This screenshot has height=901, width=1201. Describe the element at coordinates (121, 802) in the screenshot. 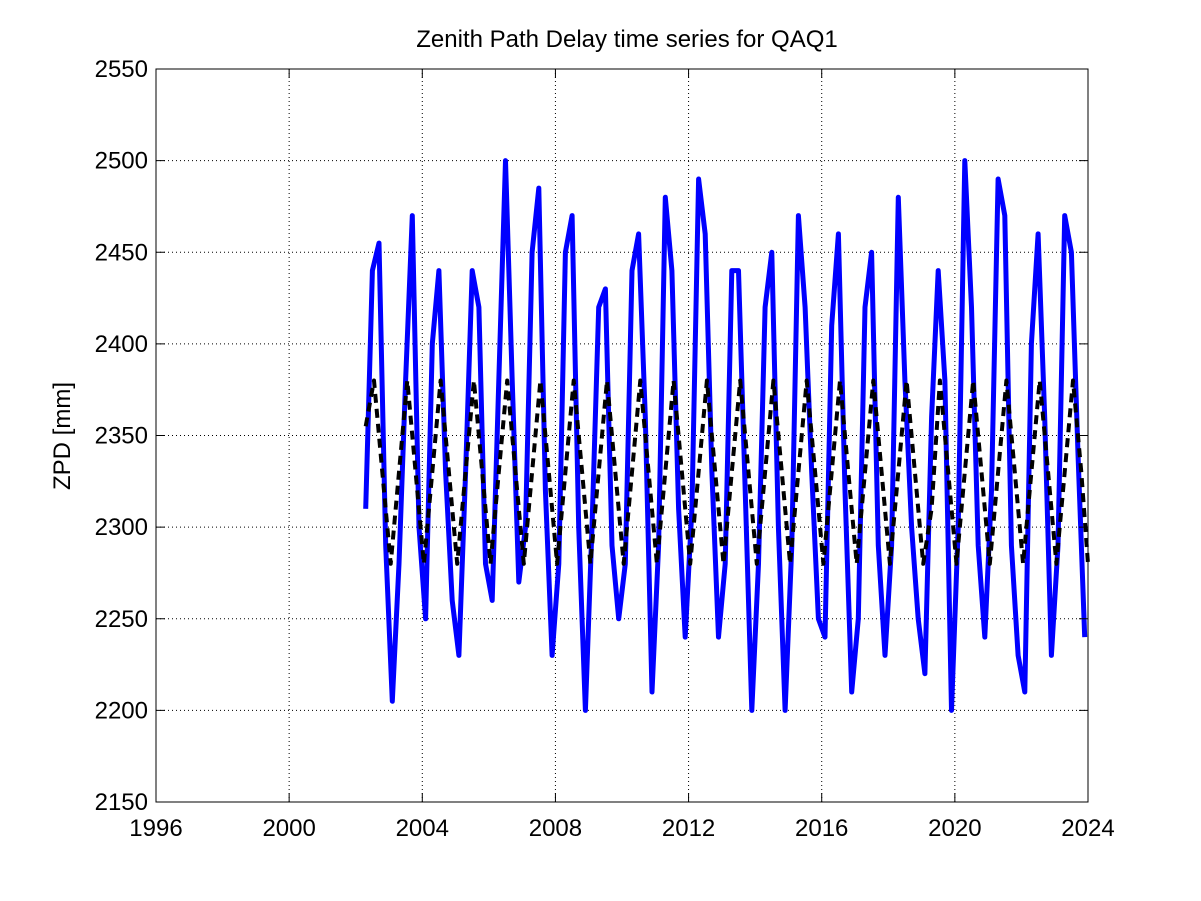

I see `y-tick-label: 2150` at that location.